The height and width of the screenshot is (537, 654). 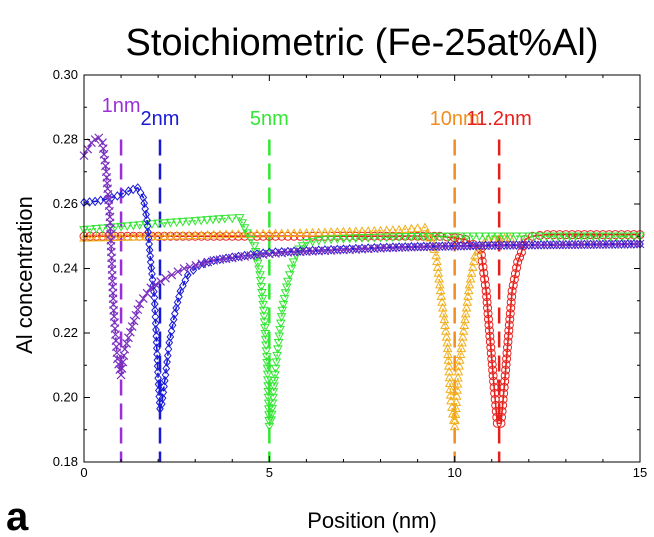 I want to click on y-tick-label: 0.20, so click(x=65, y=397).